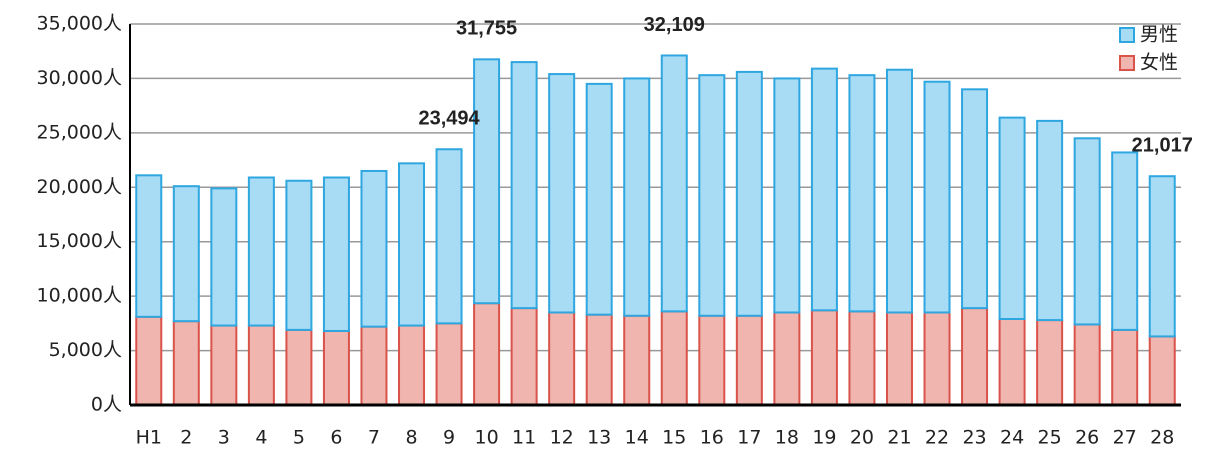 Image resolution: width=1209 pixels, height=449 pixels. I want to click on x-tick-label: 11, so click(524, 438).